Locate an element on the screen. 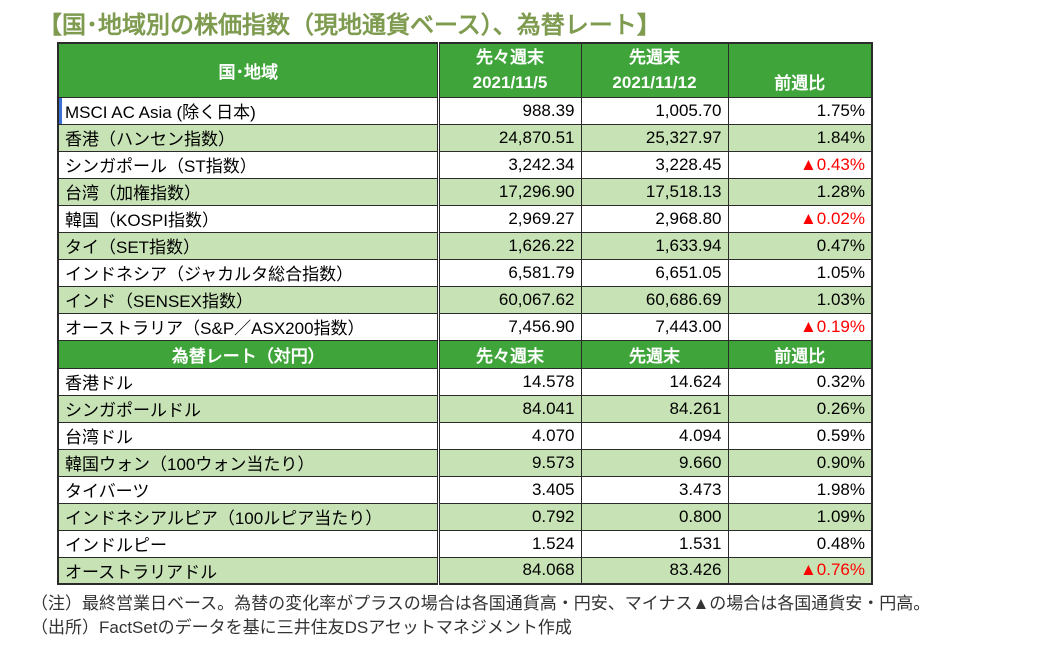 The image size is (1060, 646). fx-week-before-last-value: 3.405 is located at coordinates (509, 489).